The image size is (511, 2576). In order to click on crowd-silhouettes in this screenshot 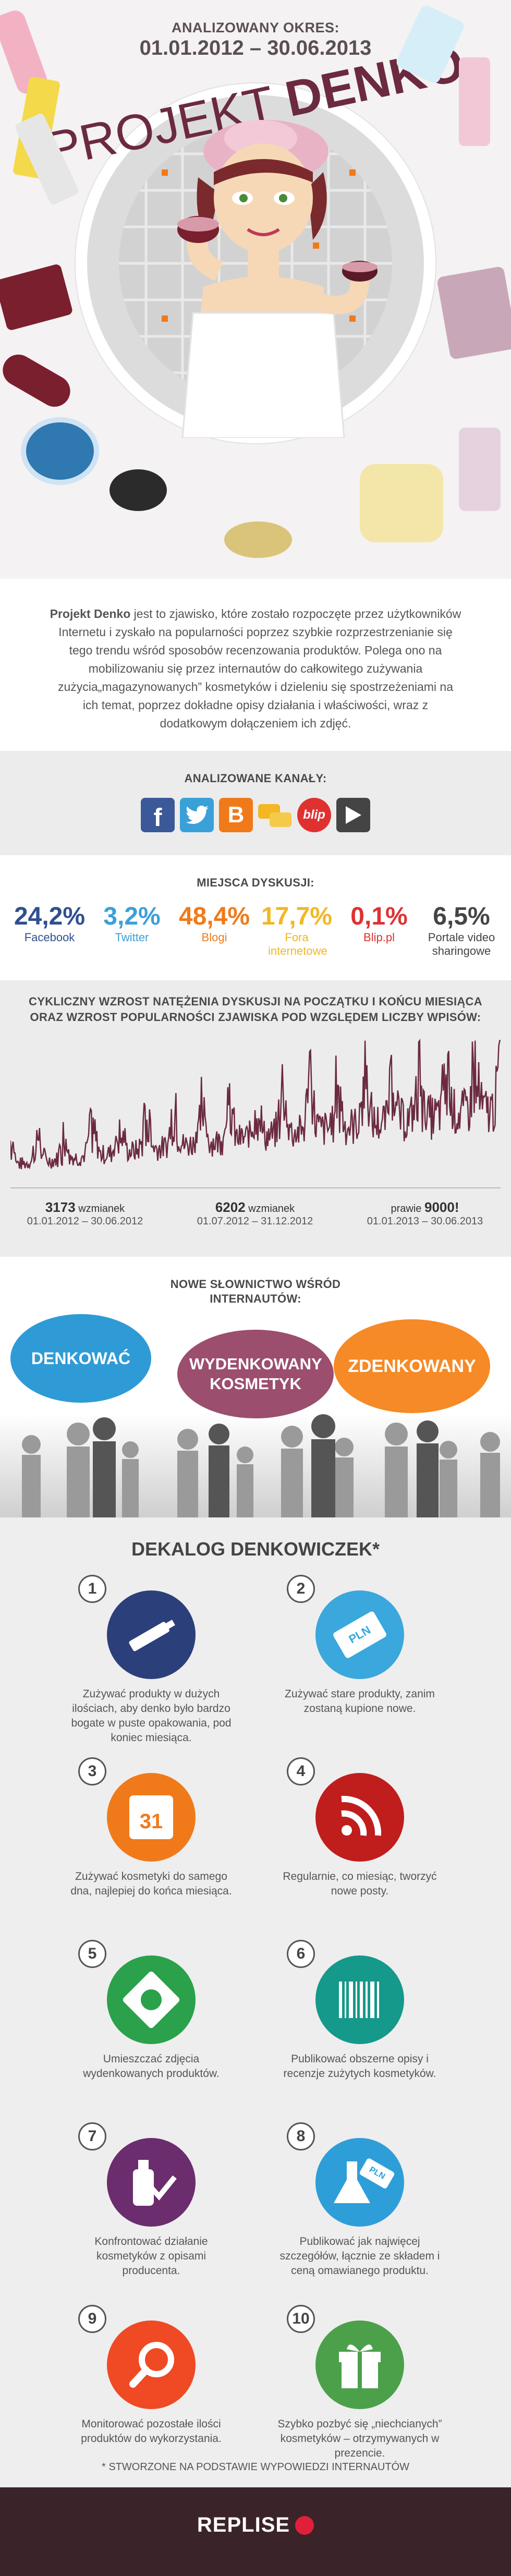, I will do `click(256, 1465)`.